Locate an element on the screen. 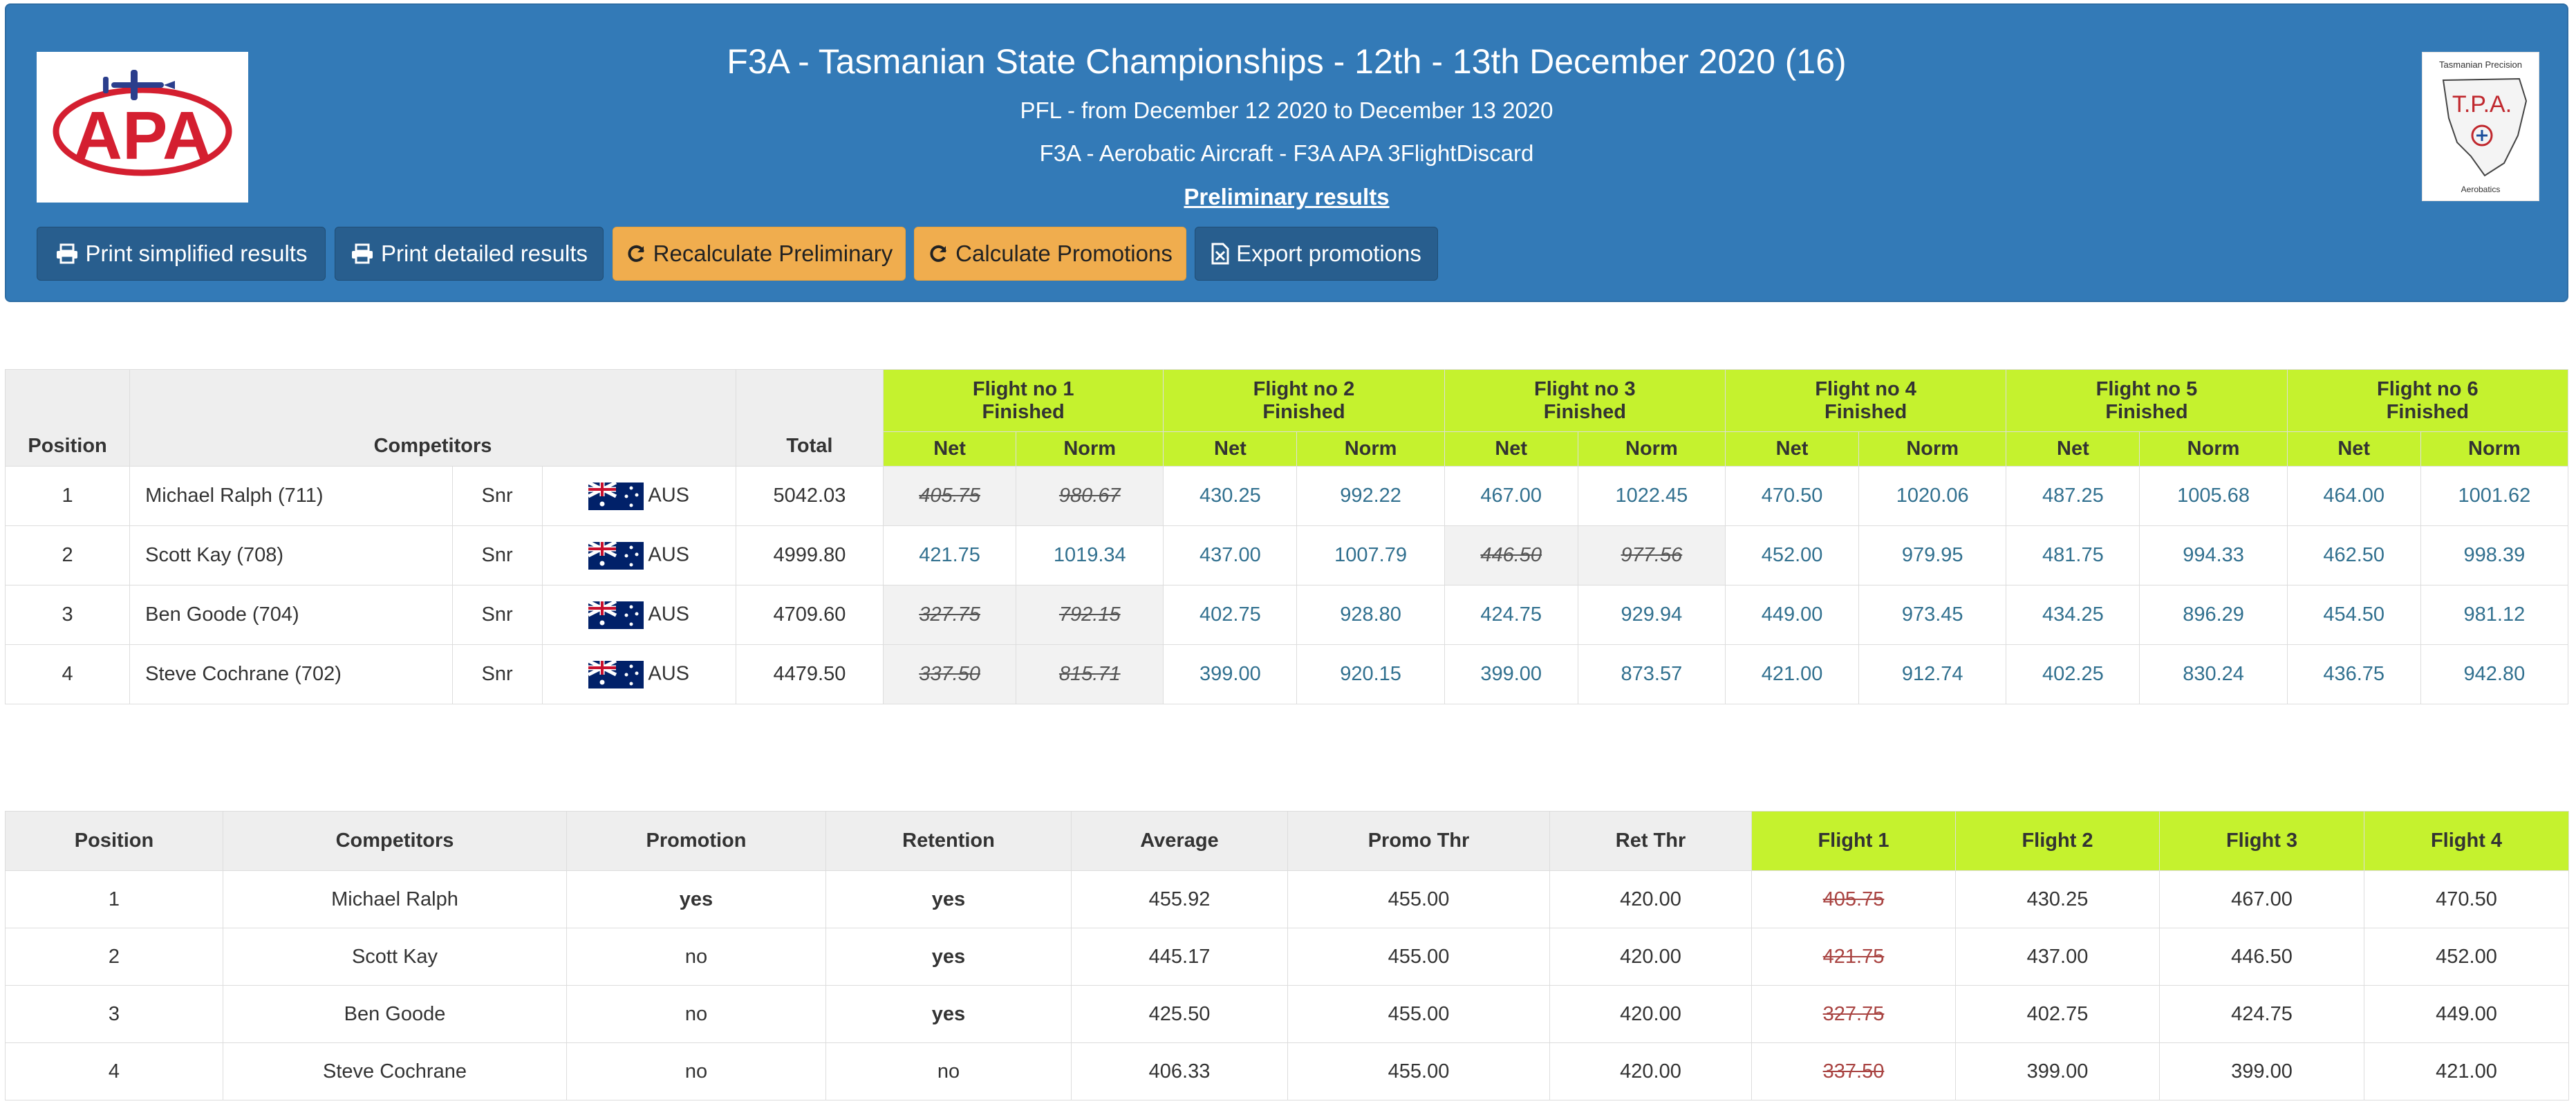 The image size is (2576, 1115). promotion-cell: 399.00 is located at coordinates (2261, 1071).